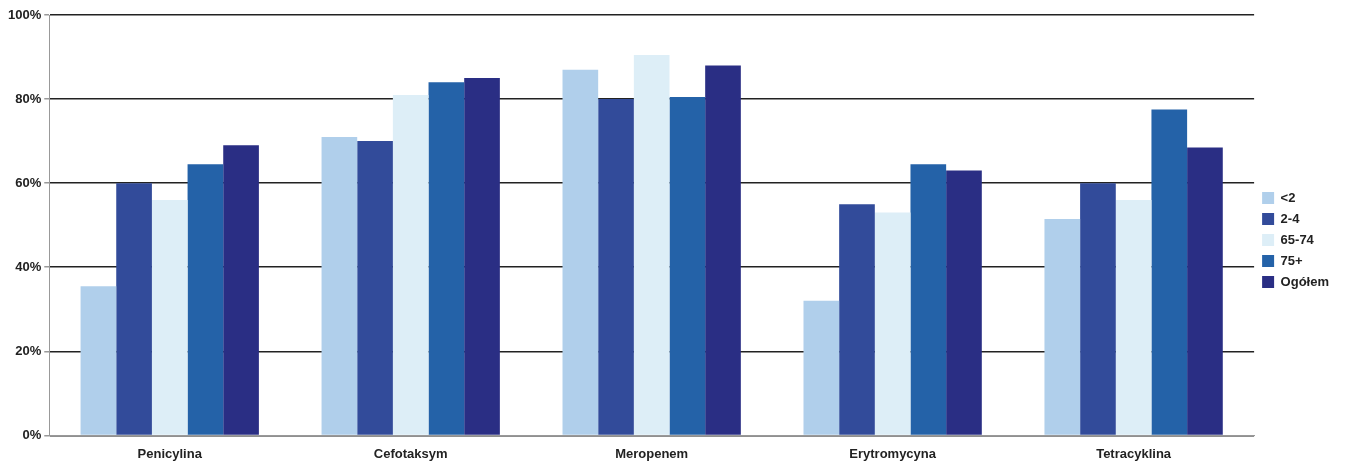 The height and width of the screenshot is (470, 1349). I want to click on legend-label: Ogółem, so click(1305, 281).